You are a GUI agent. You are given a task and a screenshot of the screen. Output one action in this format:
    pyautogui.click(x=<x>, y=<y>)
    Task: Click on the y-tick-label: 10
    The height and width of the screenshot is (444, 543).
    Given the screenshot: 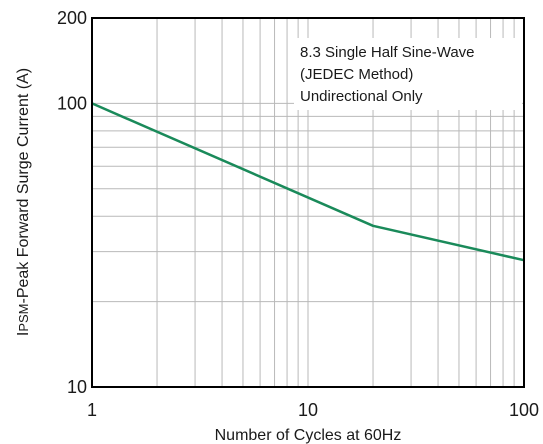 What is the action you would take?
    pyautogui.click(x=77, y=387)
    